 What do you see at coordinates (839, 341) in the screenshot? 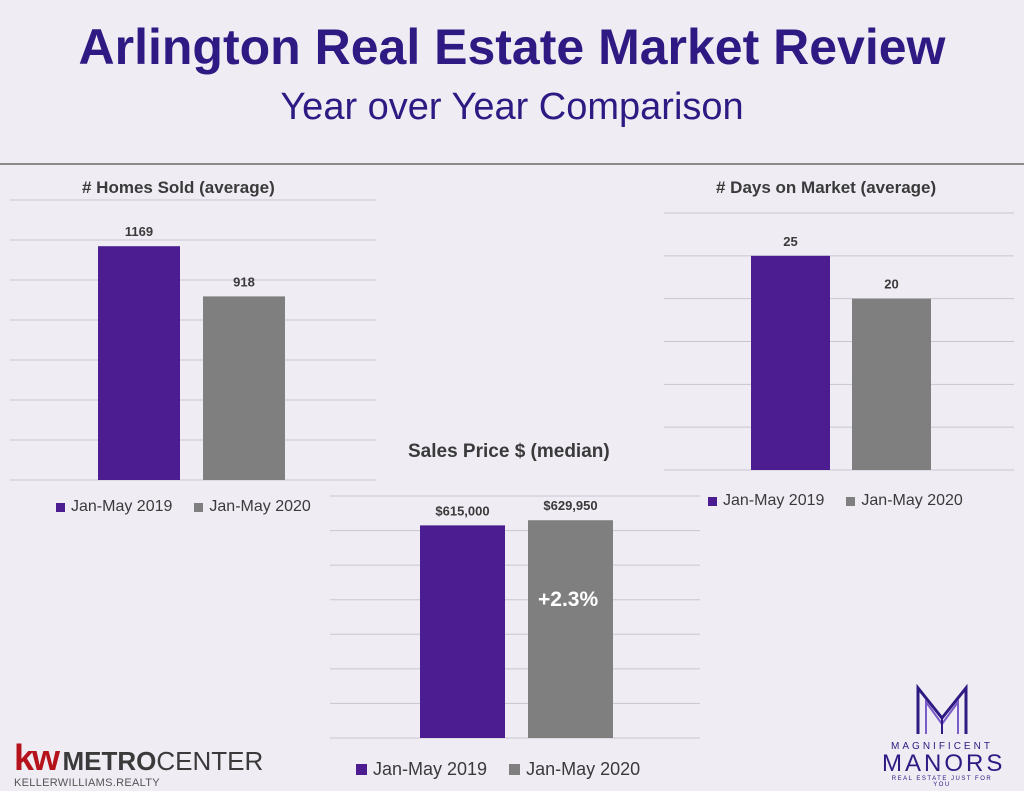
I see `days-on-market-chart: 25 20` at bounding box center [839, 341].